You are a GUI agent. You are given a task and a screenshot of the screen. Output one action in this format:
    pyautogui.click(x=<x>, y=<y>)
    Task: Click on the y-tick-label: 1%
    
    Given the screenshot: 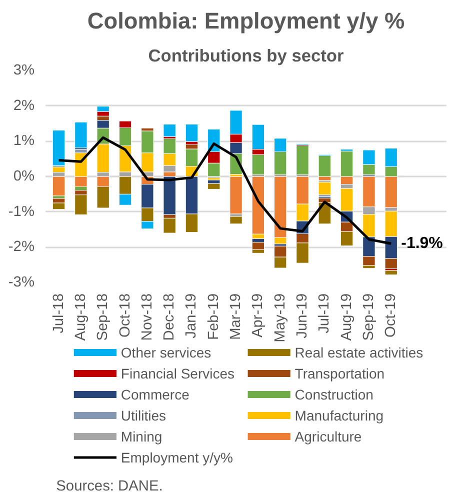 What is the action you would take?
    pyautogui.click(x=24, y=141)
    